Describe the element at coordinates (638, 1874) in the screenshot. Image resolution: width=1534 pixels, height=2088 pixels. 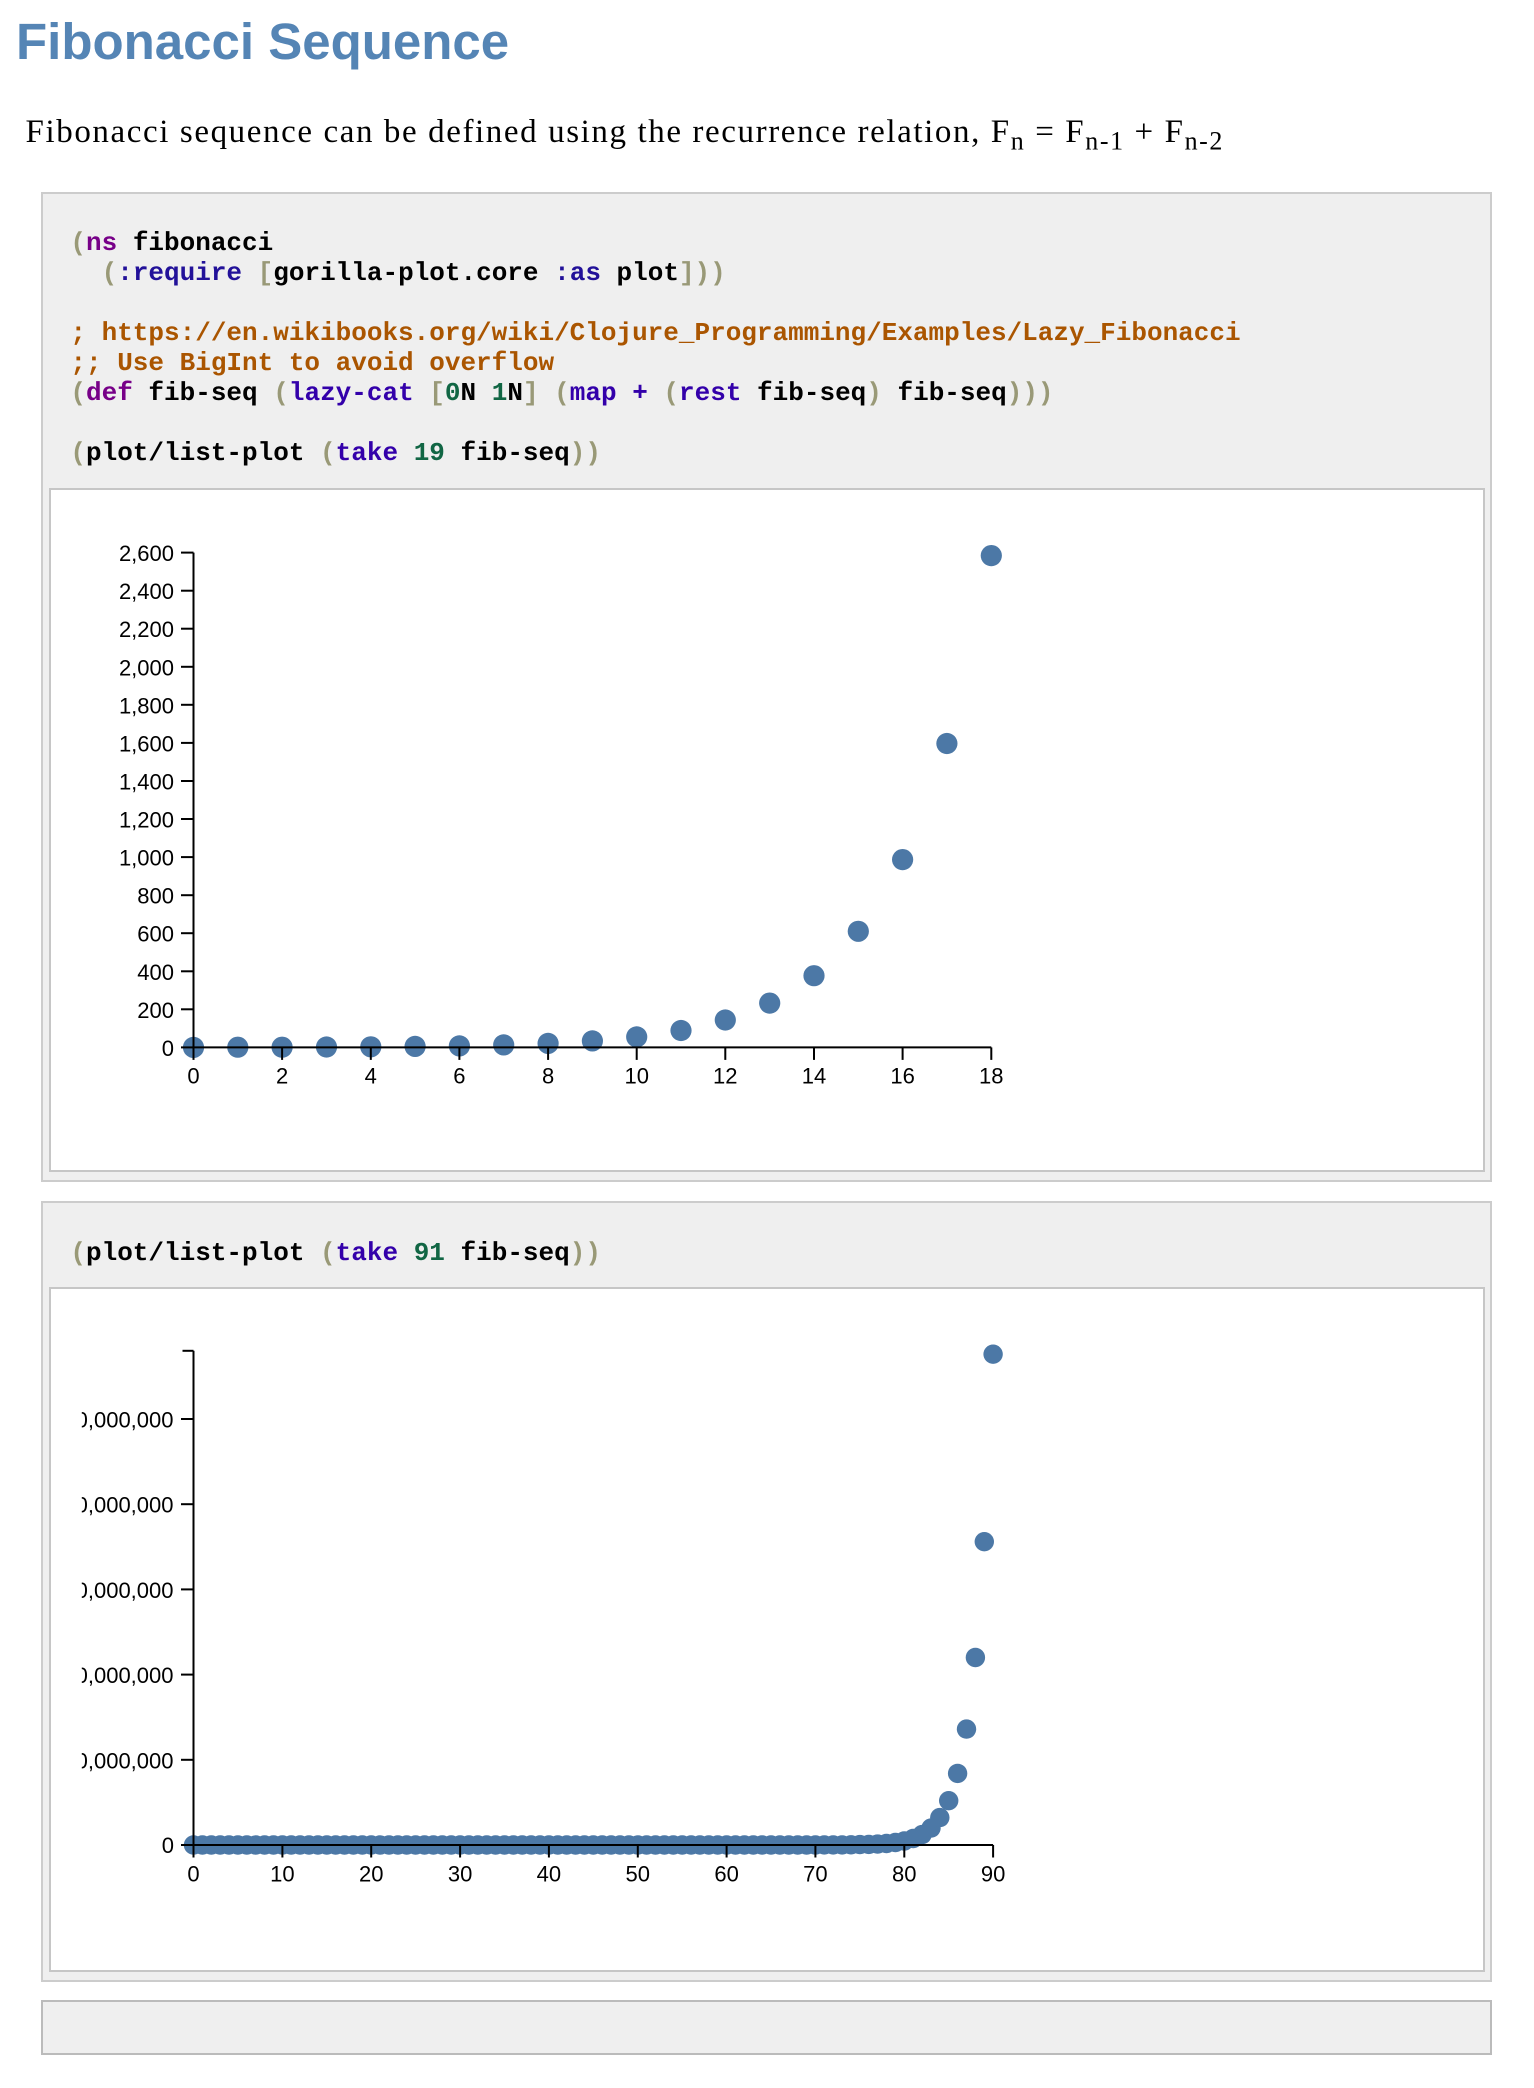
I see `svg-text: 50` at that location.